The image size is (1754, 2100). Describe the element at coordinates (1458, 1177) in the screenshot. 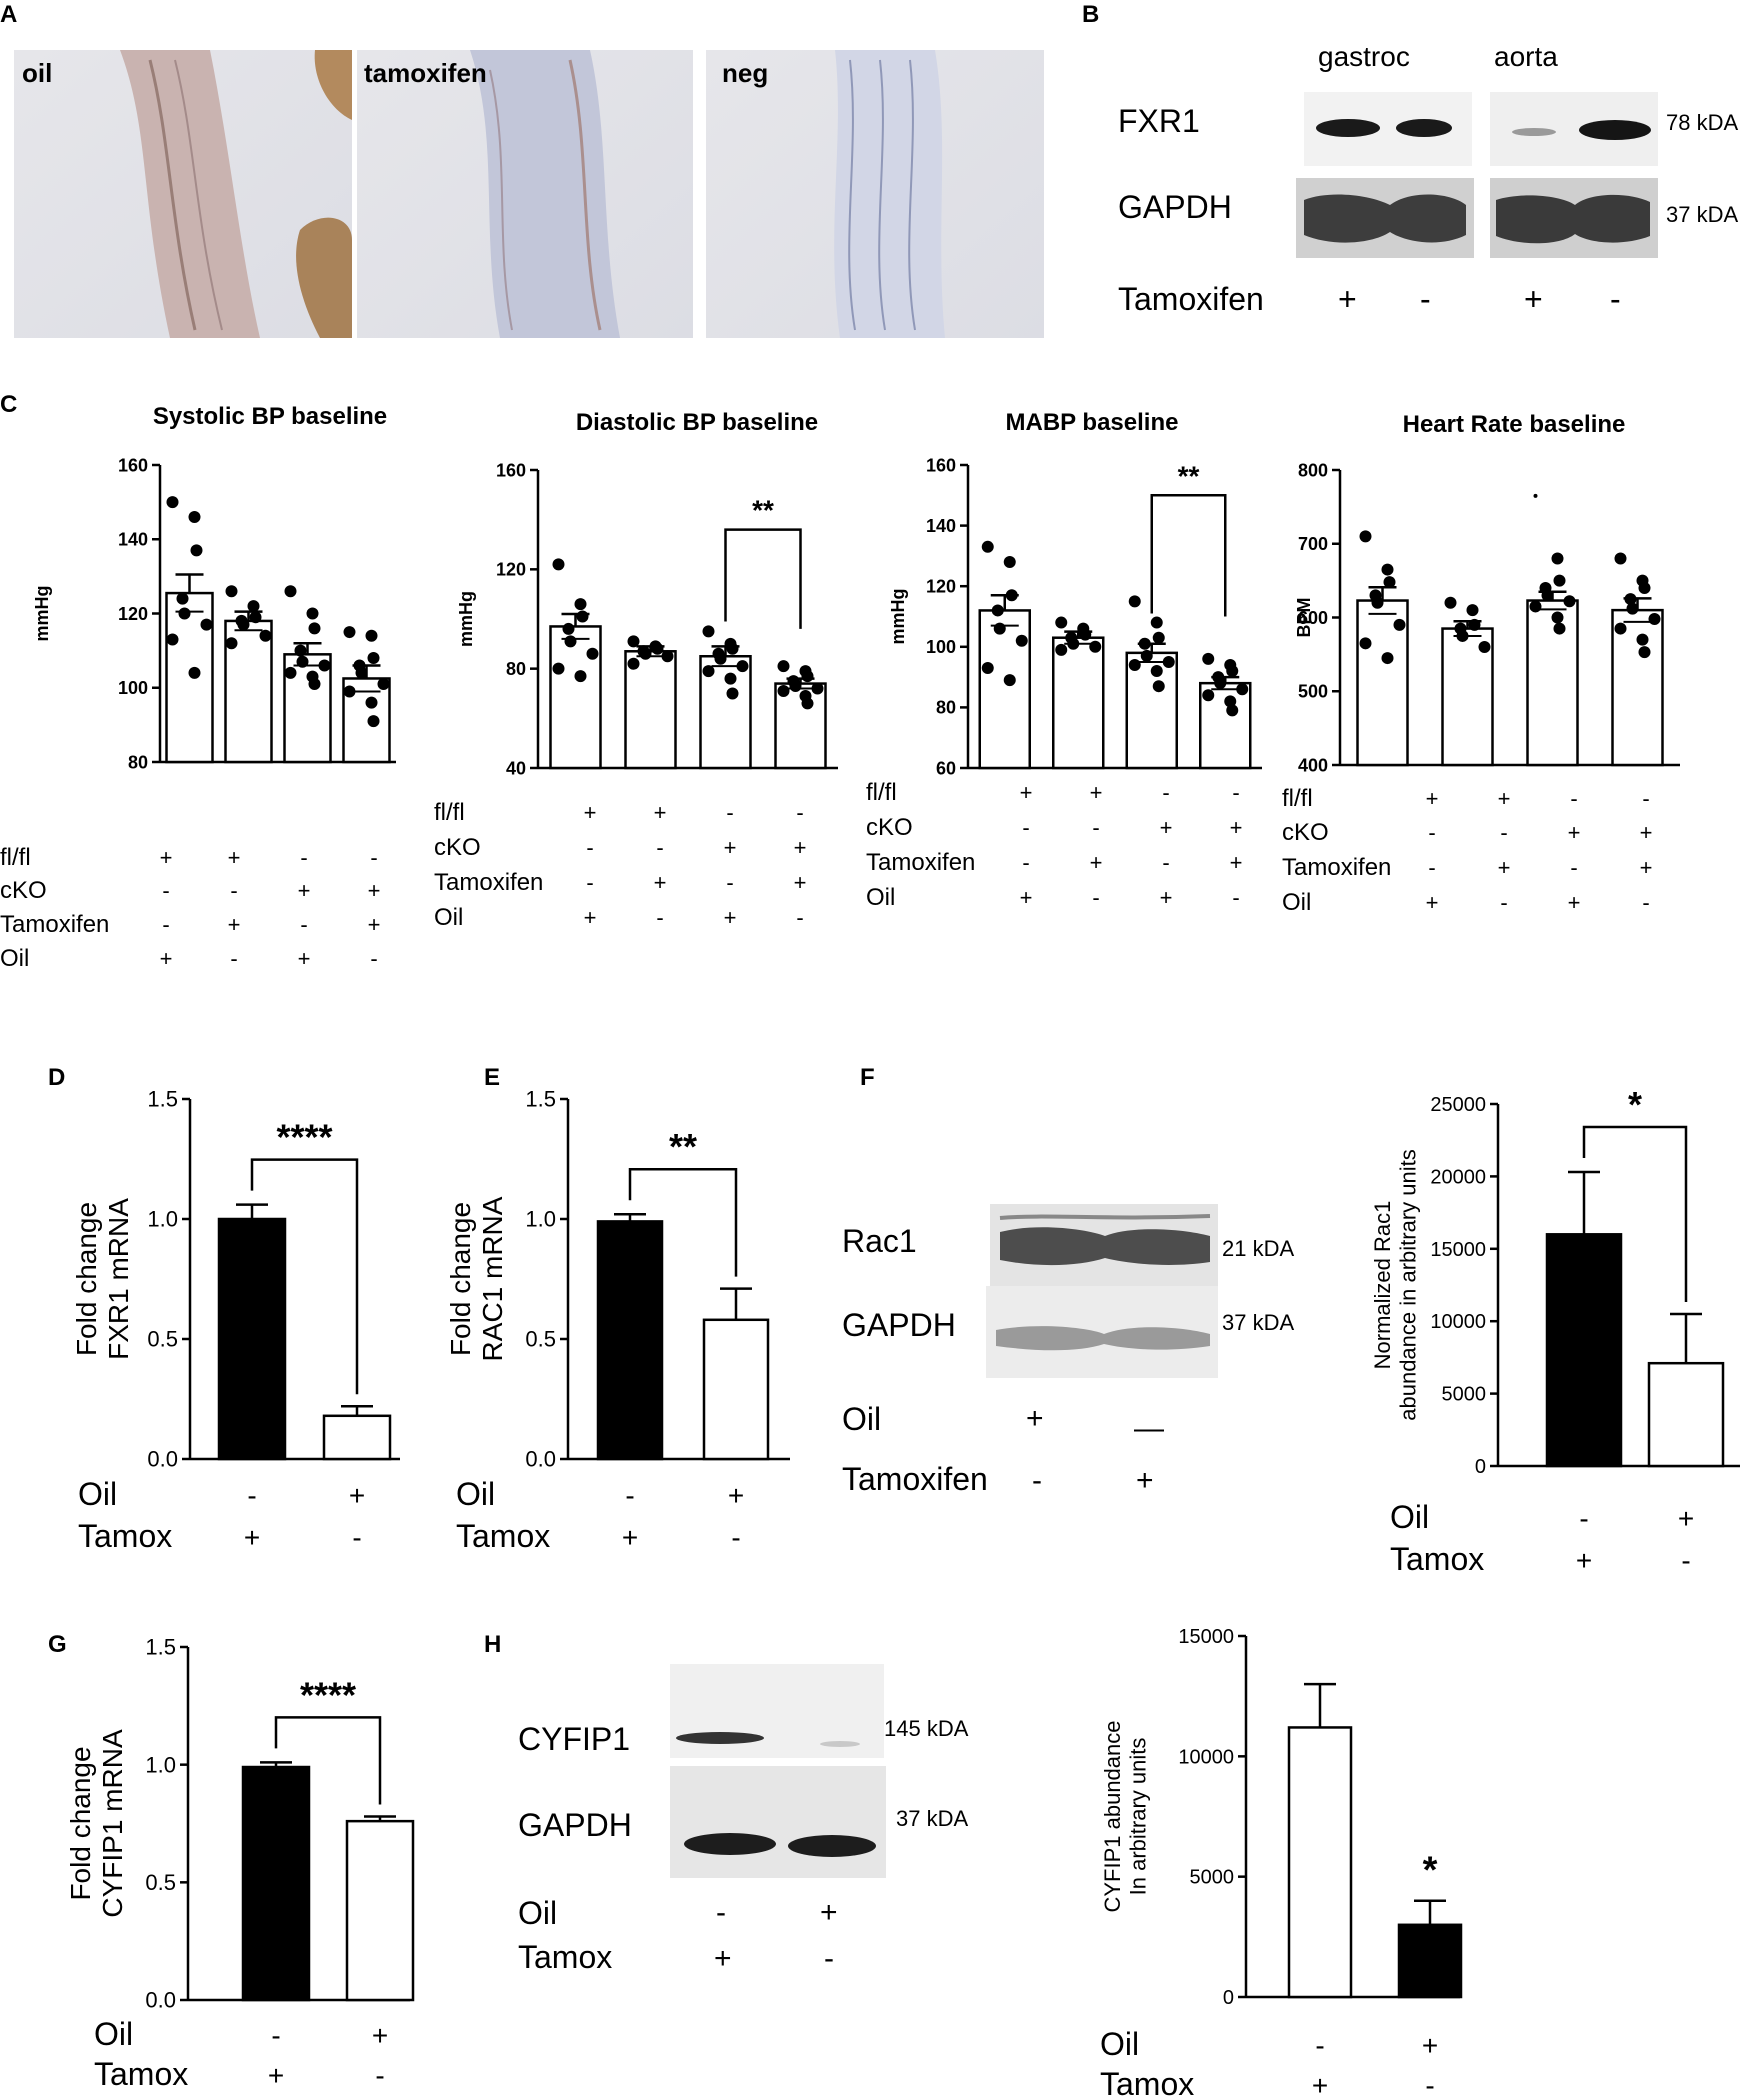

I see `y-tick-label-F-4: 20000` at that location.